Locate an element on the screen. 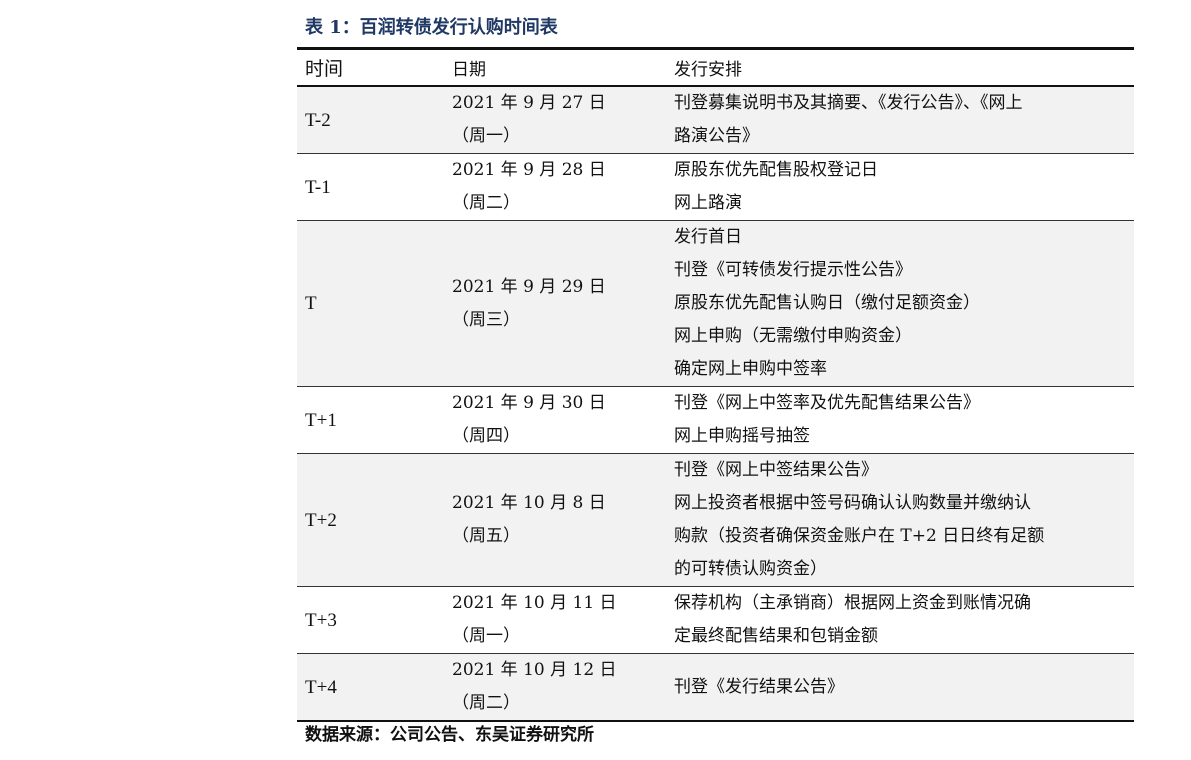 Image resolution: width=1191 pixels, height=760 pixels. table-title: 表 1：百润转债发行认购时间表 is located at coordinates (431, 27).